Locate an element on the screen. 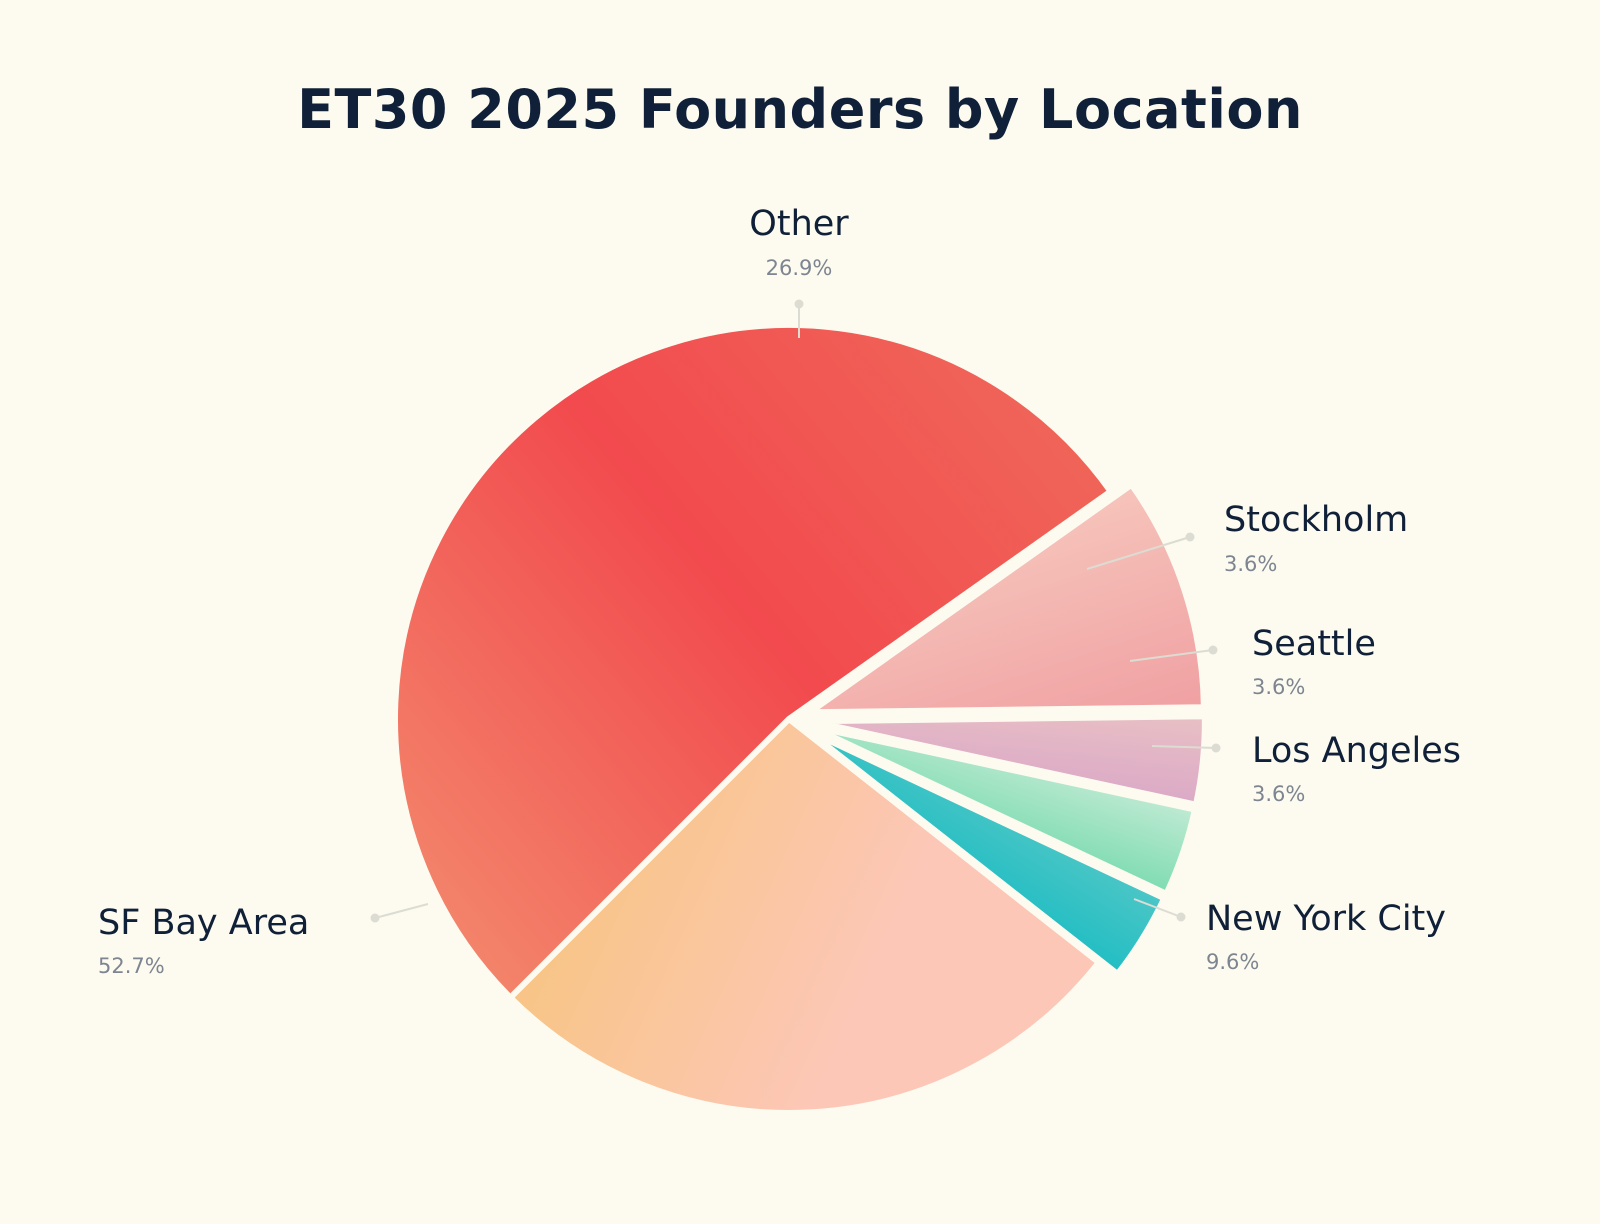 The image size is (1600, 1224). slice-label-new-york-city: New York City is located at coordinates (1326, 919).